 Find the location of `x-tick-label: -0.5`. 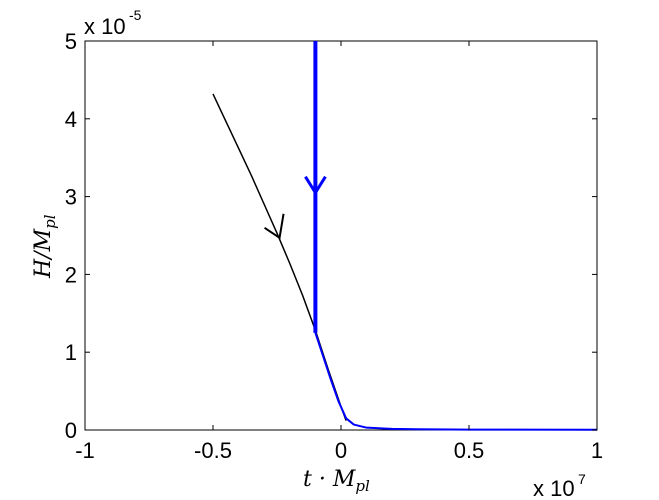

x-tick-label: -0.5 is located at coordinates (213, 450).